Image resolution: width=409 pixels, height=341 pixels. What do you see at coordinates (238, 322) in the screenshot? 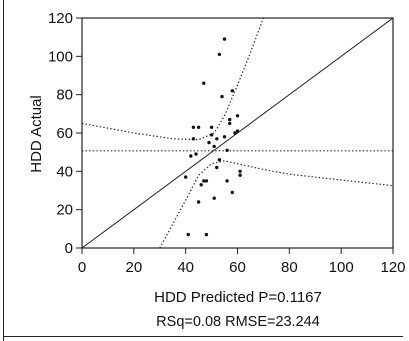
I see `fit-statistics: RSq=0.08 RMSE=23.244` at bounding box center [238, 322].